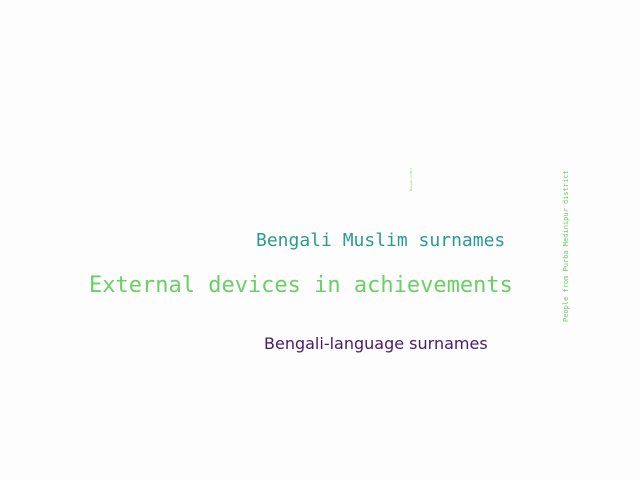 The height and width of the screenshot is (480, 640). I want to click on word-bengali-language-surnames: Bengali-language surnames, so click(376, 343).